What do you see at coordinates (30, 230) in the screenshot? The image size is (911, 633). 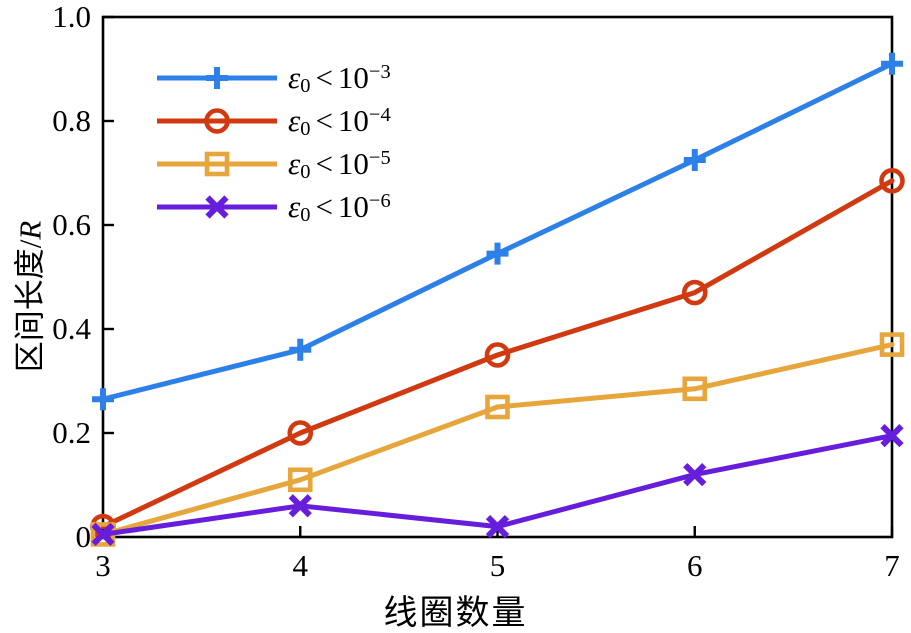 I see `y-axis-title-variable: R` at bounding box center [30, 230].